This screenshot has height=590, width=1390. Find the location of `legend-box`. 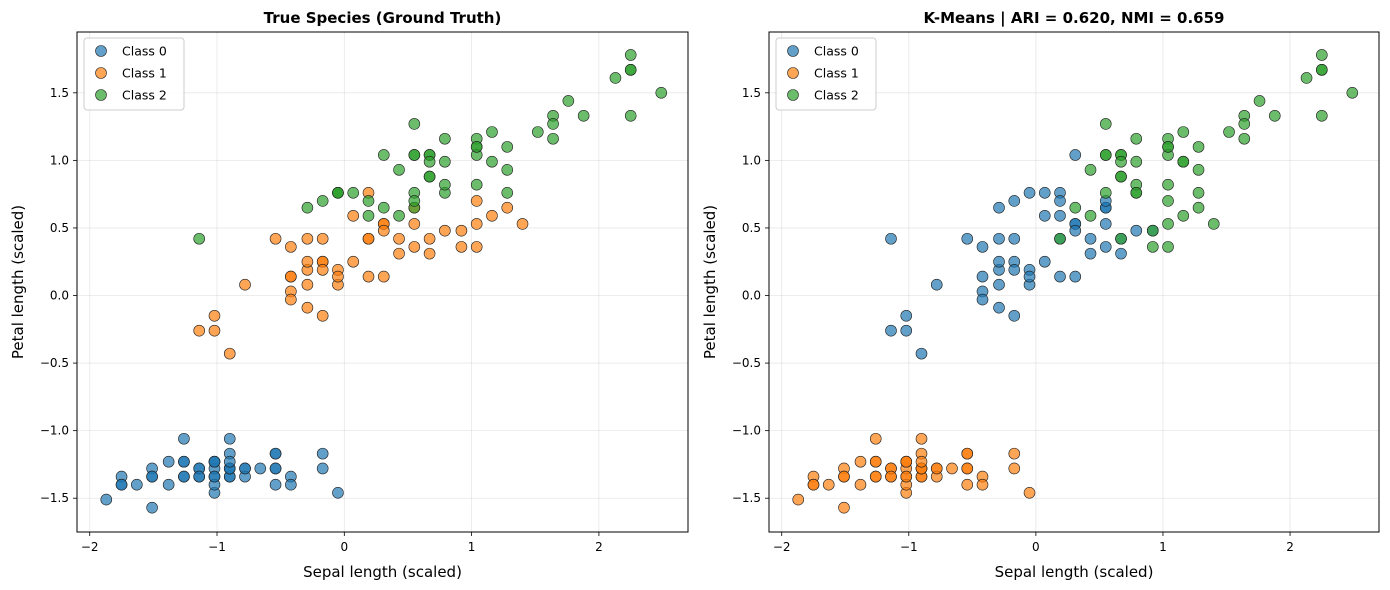

legend-box is located at coordinates (826, 74).